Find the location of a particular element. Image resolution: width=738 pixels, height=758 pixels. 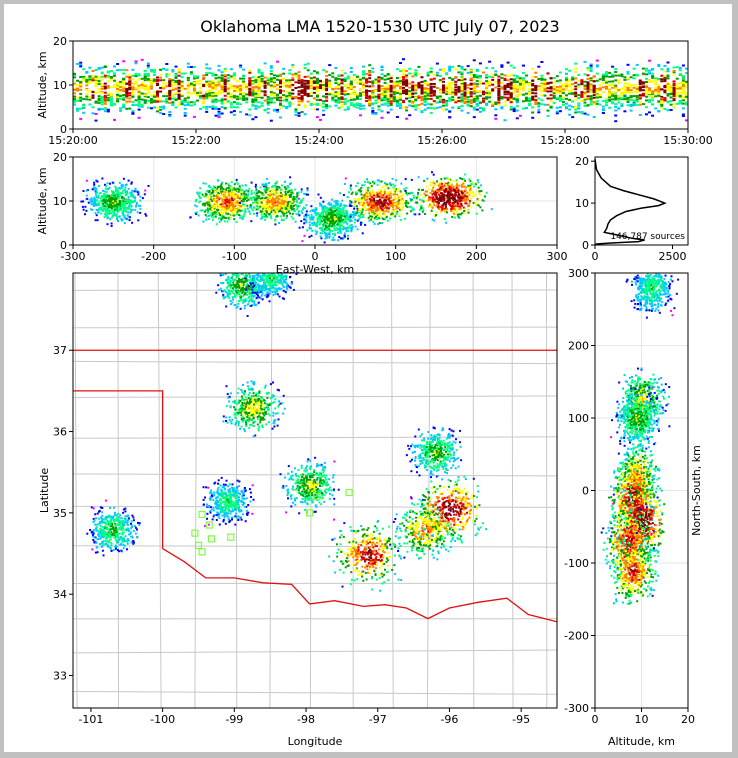

x-tick-label: 15:26:00 is located at coordinates (441, 140).